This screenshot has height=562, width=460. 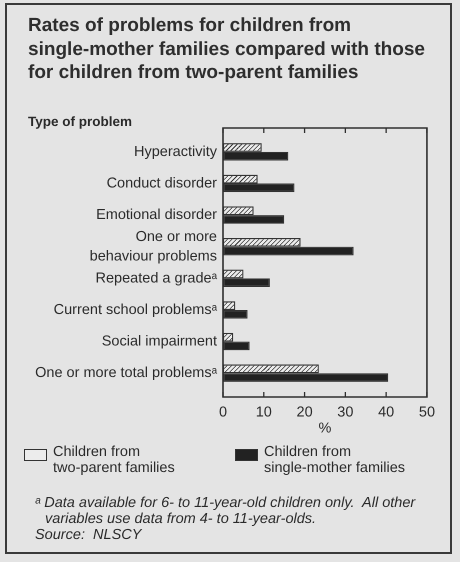 I want to click on y-tick-label: Social impairment, so click(x=159, y=342).